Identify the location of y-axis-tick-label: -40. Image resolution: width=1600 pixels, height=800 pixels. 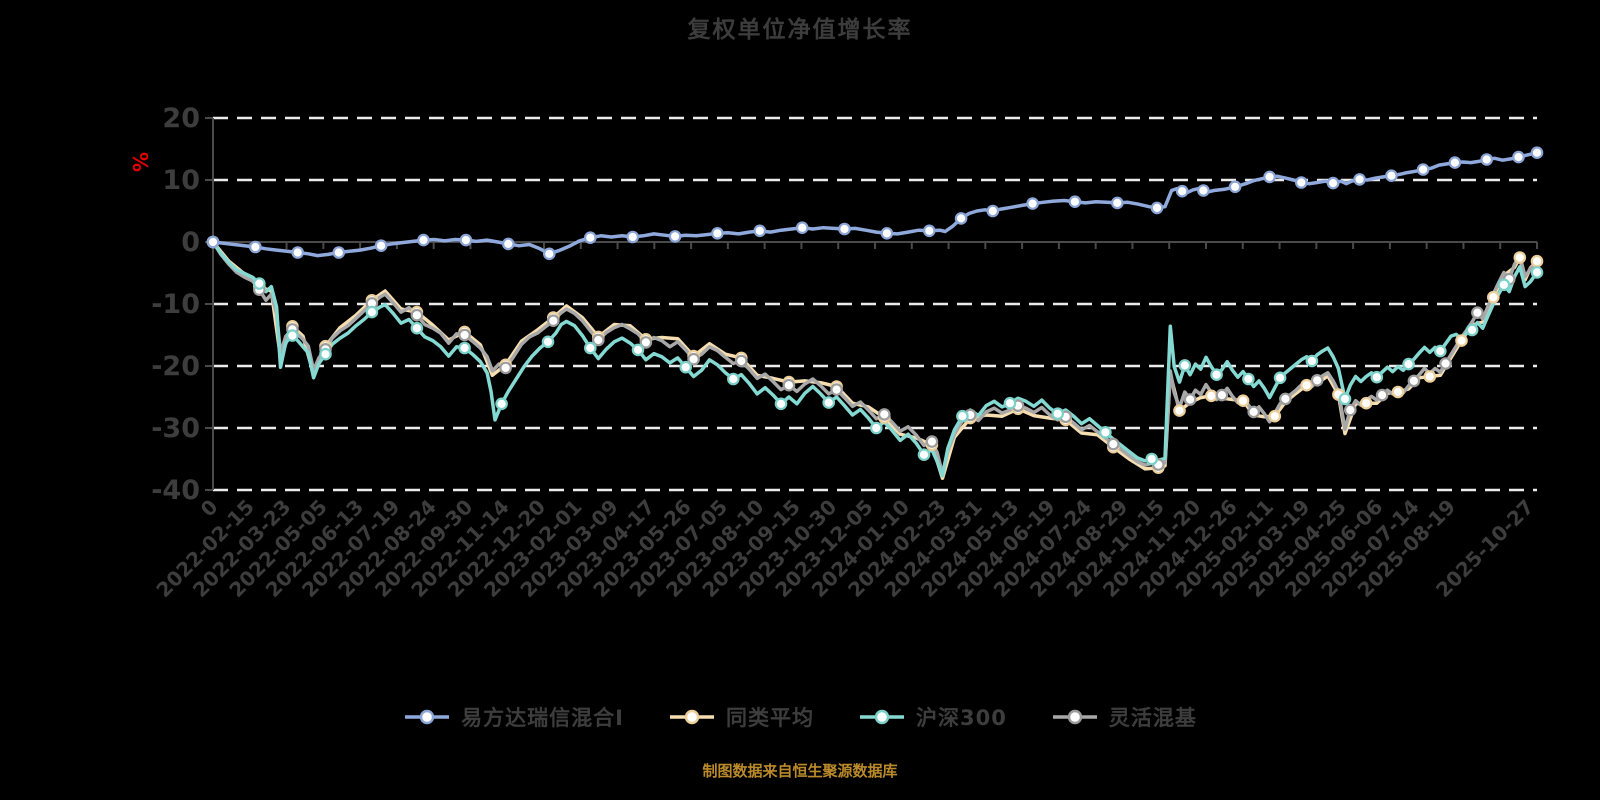
(175, 490).